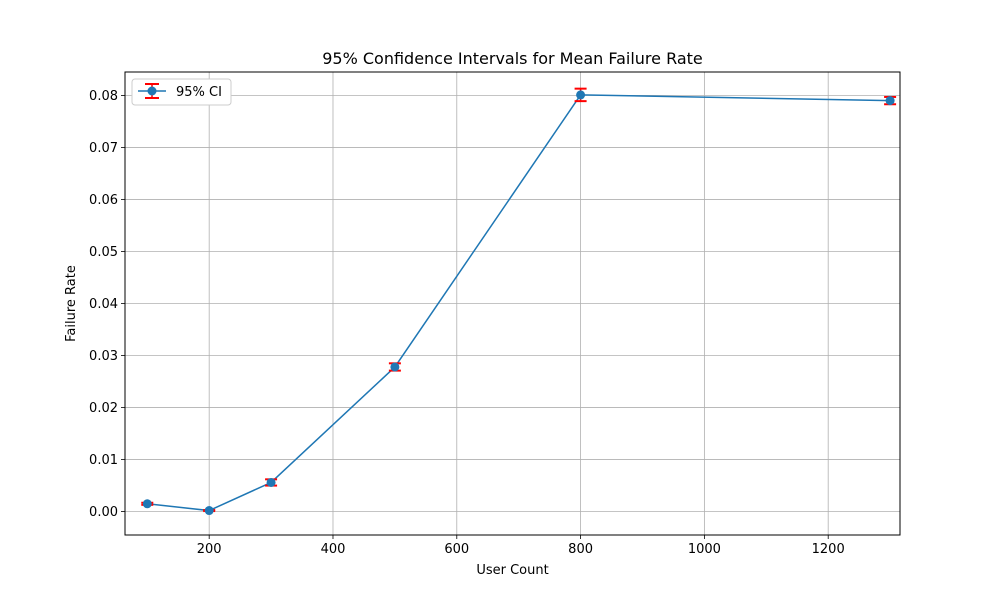  What do you see at coordinates (103, 460) in the screenshot?
I see `y-tick-label: 0.01` at bounding box center [103, 460].